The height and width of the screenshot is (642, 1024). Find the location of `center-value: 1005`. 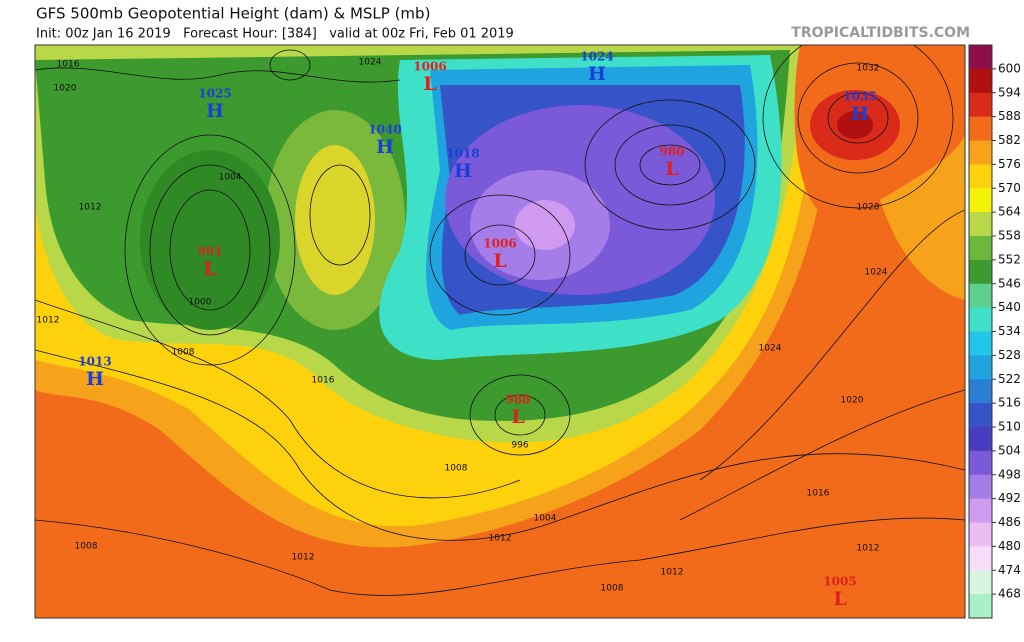

center-value: 1005 is located at coordinates (839, 582).